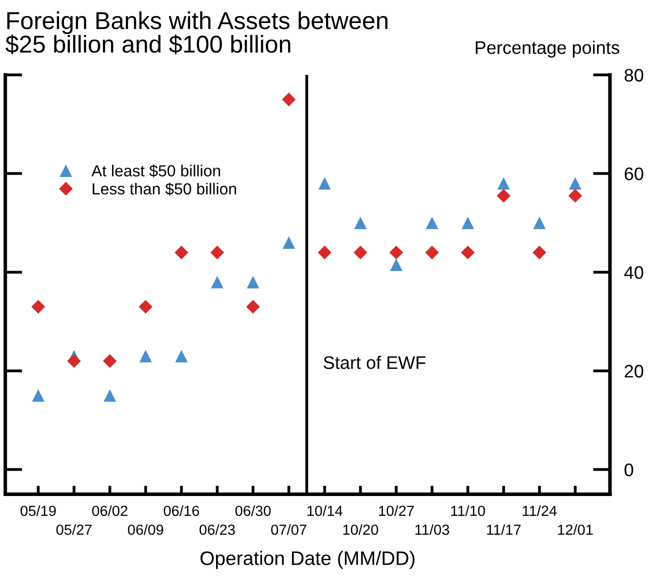 The image size is (663, 576). Describe the element at coordinates (575, 529) in the screenshot. I see `x-tick-label: 12/01` at that location.